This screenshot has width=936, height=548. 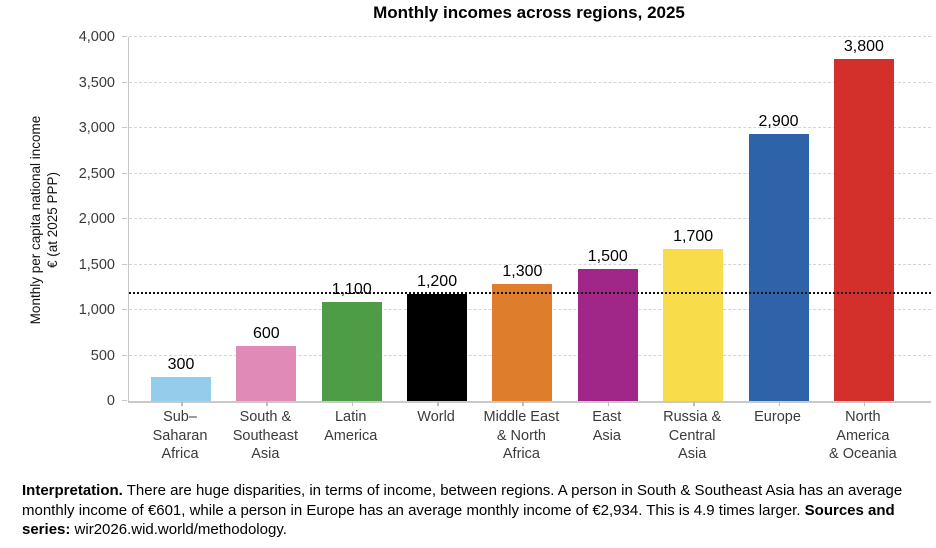 I want to click on x-category-label-9: North America & Oceania, so click(x=863, y=436).